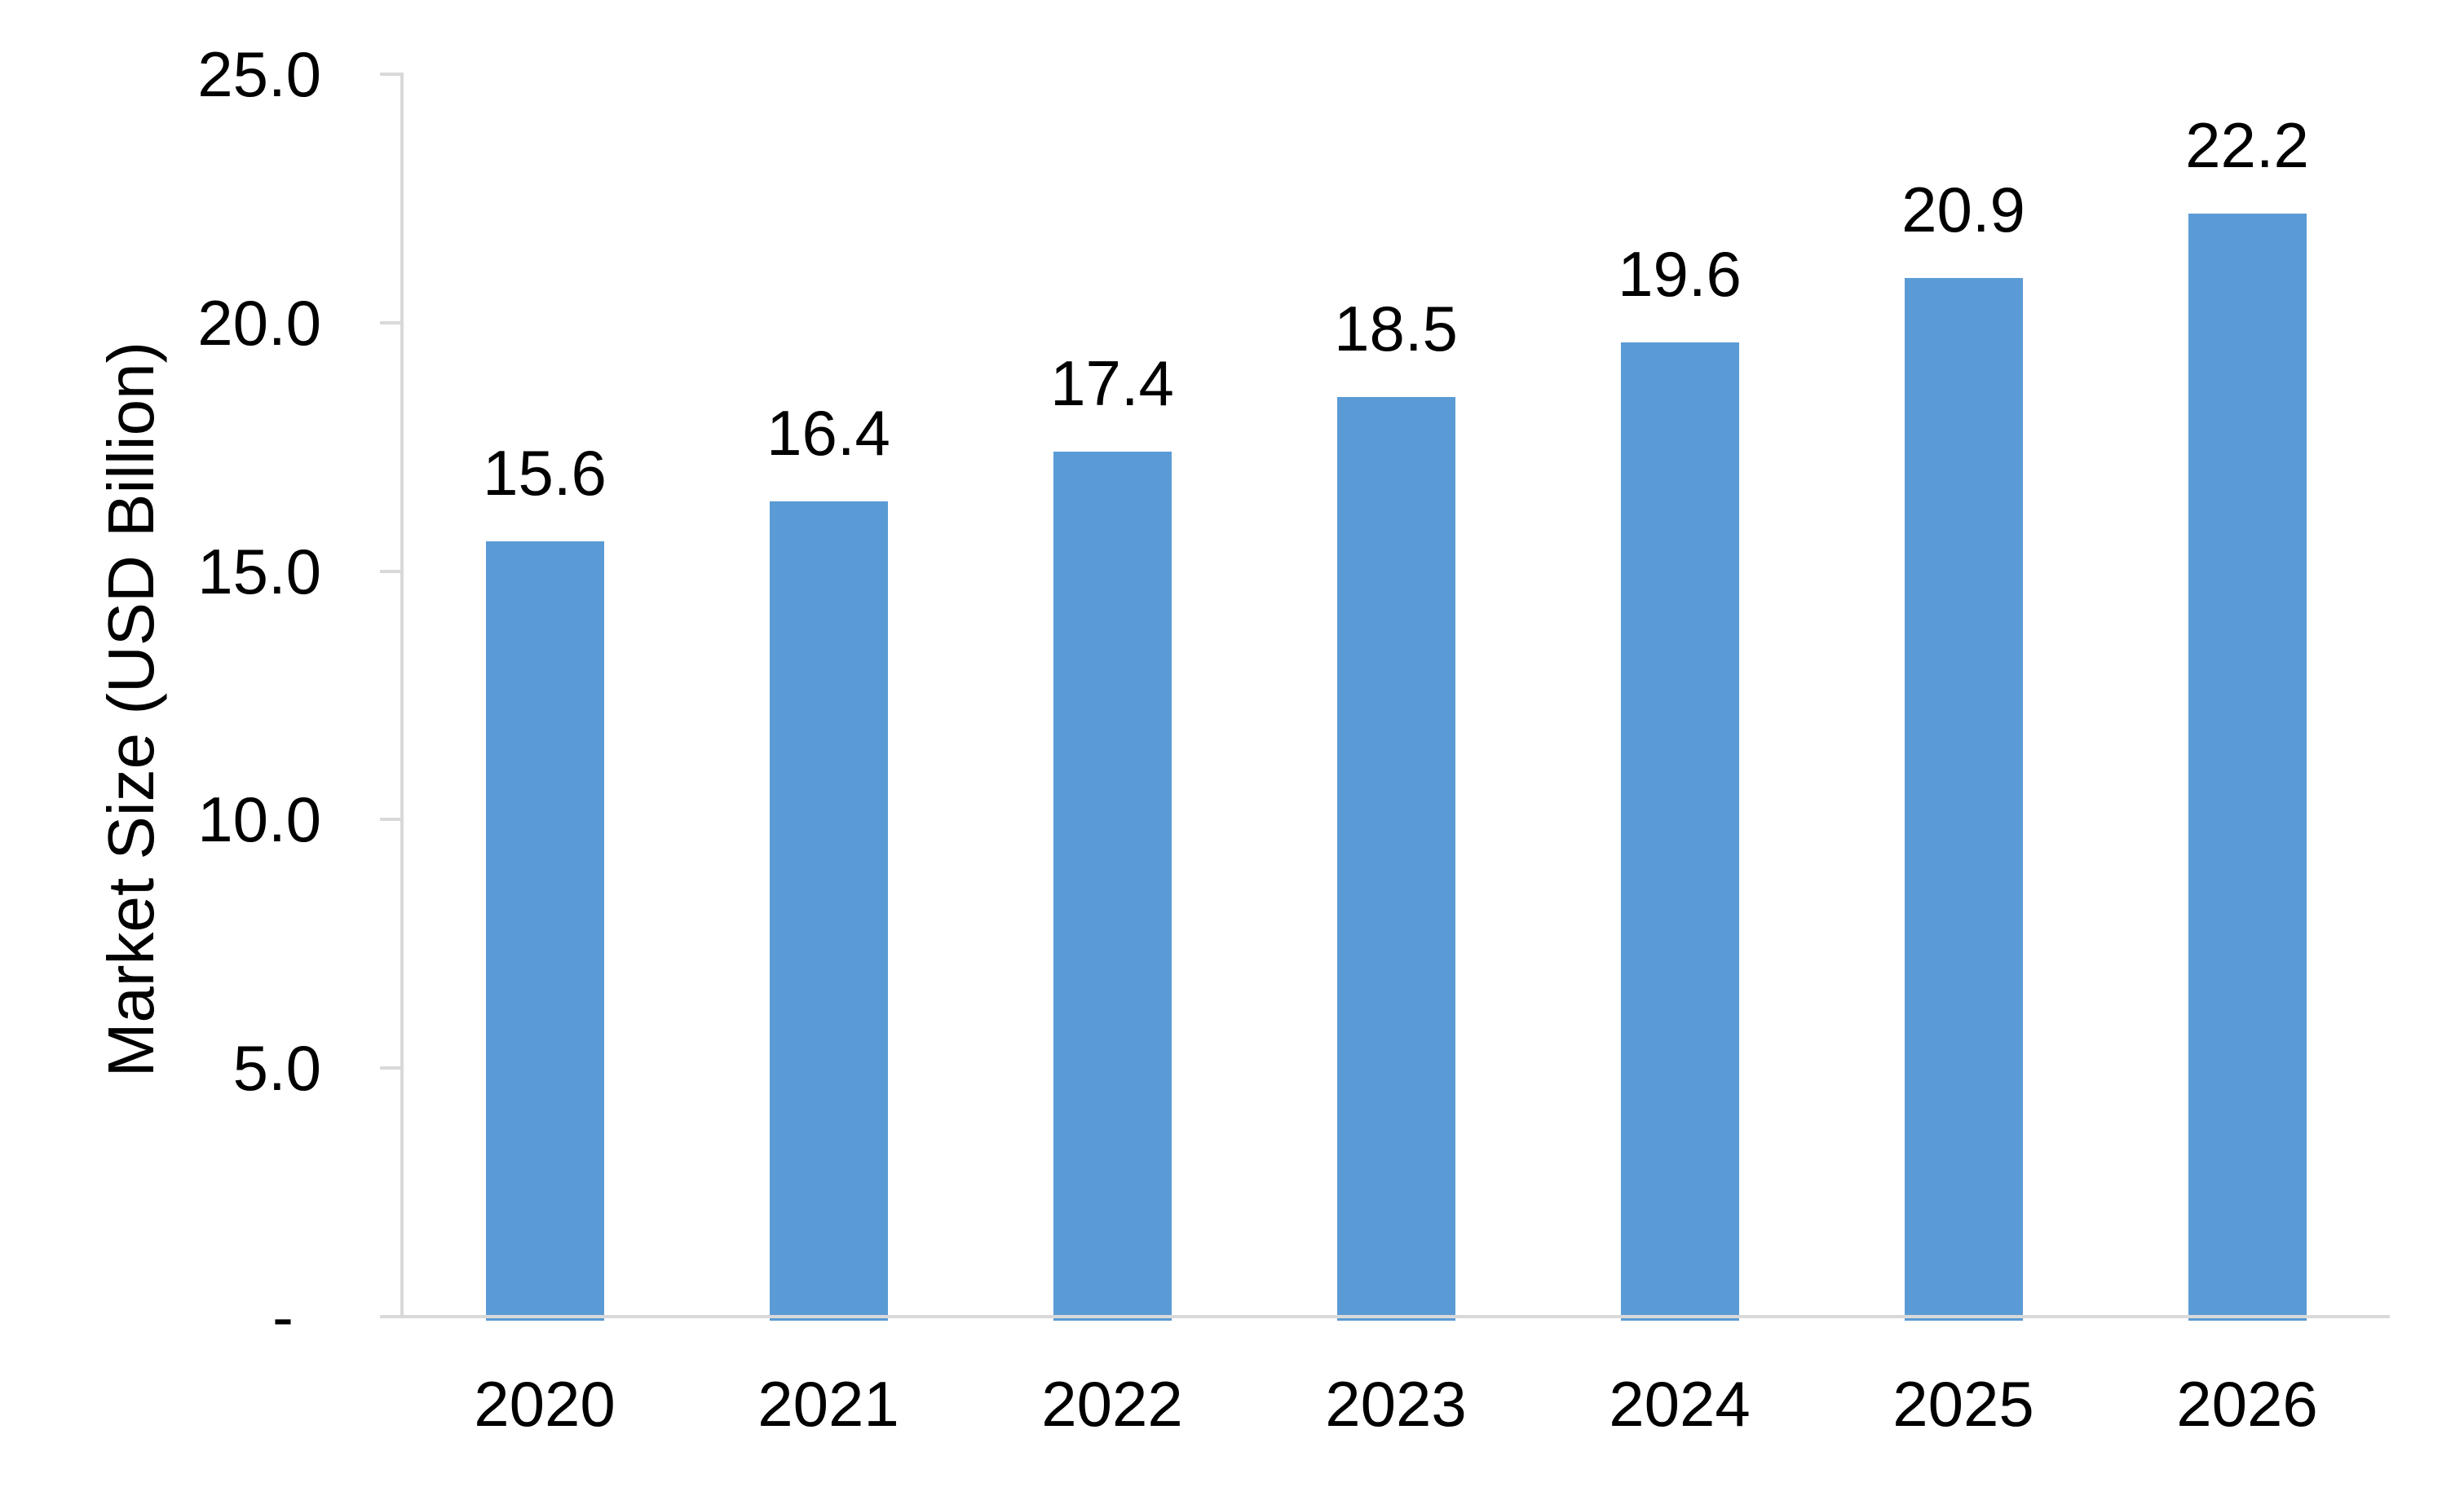 This screenshot has height=1487, width=2464. What do you see at coordinates (1396, 1404) in the screenshot?
I see `x-category-label: 2023` at bounding box center [1396, 1404].